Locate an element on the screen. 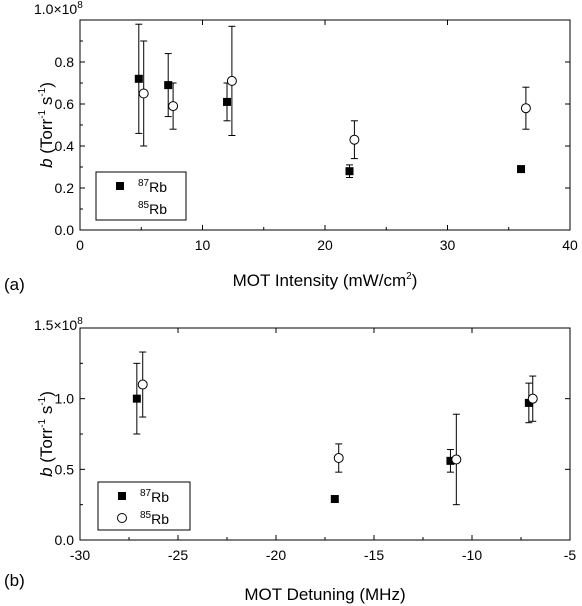 The width and height of the screenshot is (582, 606). x-tick-label-b: -20 is located at coordinates (276, 555).